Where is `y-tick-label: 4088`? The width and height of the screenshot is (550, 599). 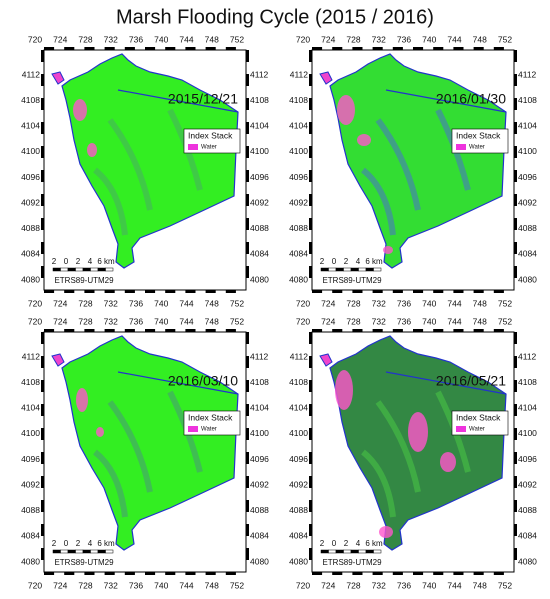
y-tick-label: 4088 is located at coordinates (527, 228).